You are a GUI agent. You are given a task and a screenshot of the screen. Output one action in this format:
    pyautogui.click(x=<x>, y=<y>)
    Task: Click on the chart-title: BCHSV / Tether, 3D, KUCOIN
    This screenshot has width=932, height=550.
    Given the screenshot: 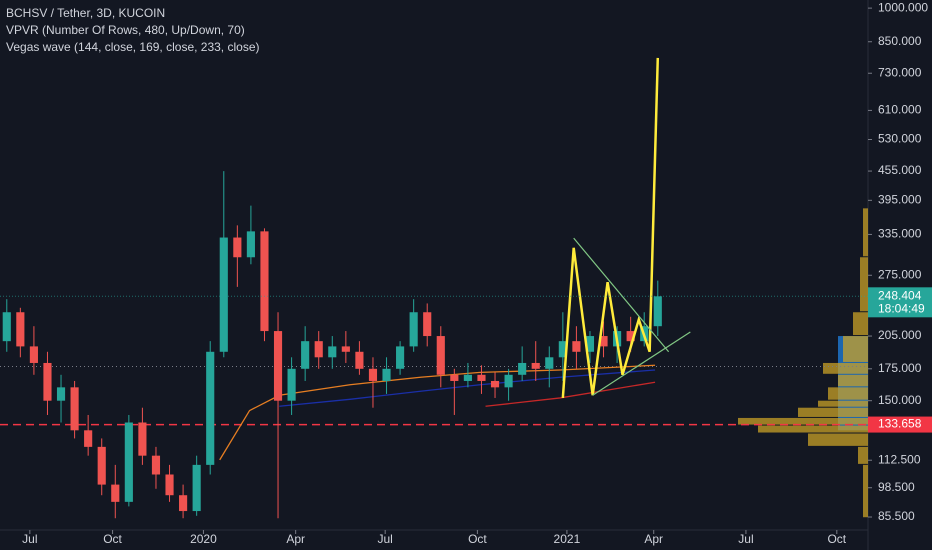 What is the action you would take?
    pyautogui.click(x=85, y=13)
    